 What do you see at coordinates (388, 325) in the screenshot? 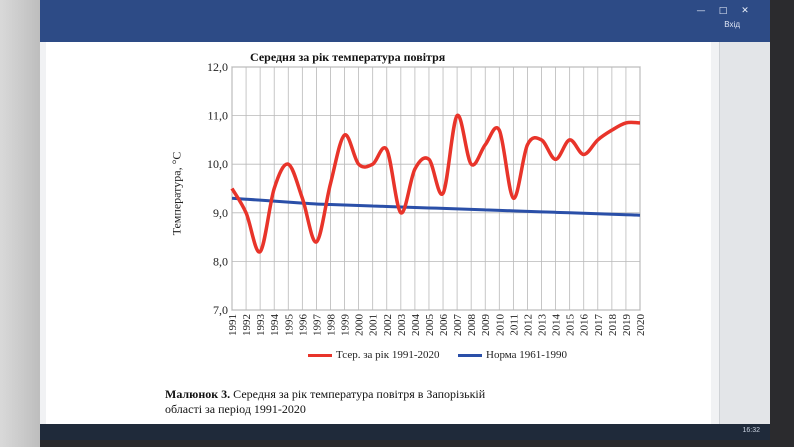
I see `x-tick-label: 2002` at bounding box center [388, 325].